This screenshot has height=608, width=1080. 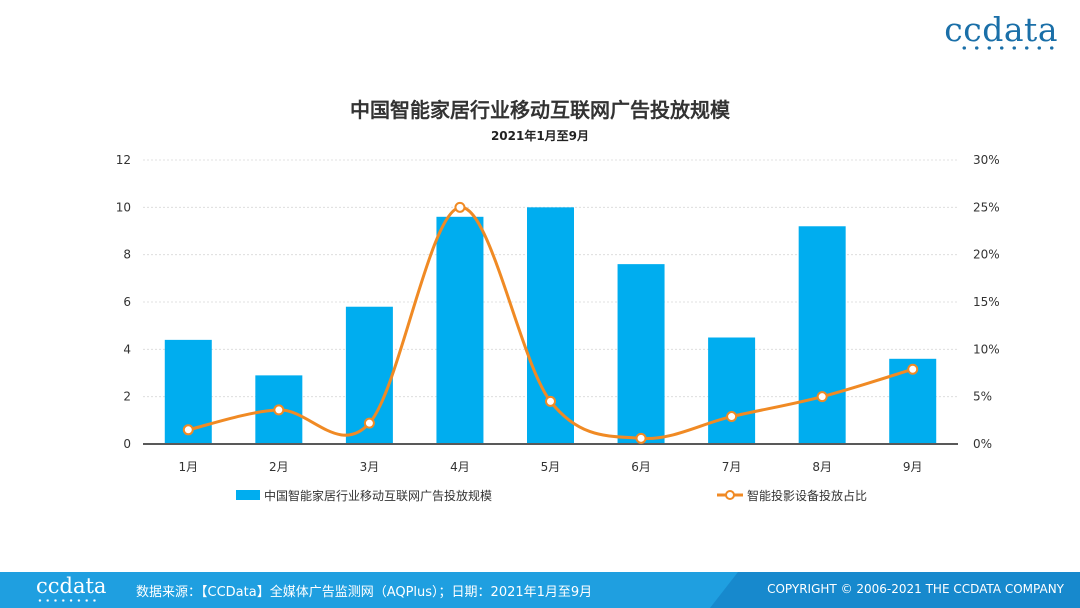 I want to click on y-left-tick-label: 2, so click(x=127, y=397).